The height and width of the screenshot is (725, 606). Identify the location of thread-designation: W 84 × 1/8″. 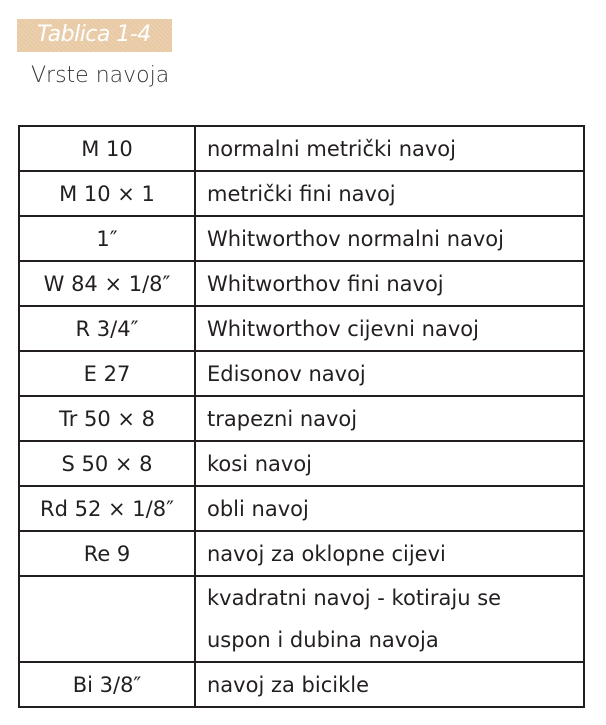
(107, 283).